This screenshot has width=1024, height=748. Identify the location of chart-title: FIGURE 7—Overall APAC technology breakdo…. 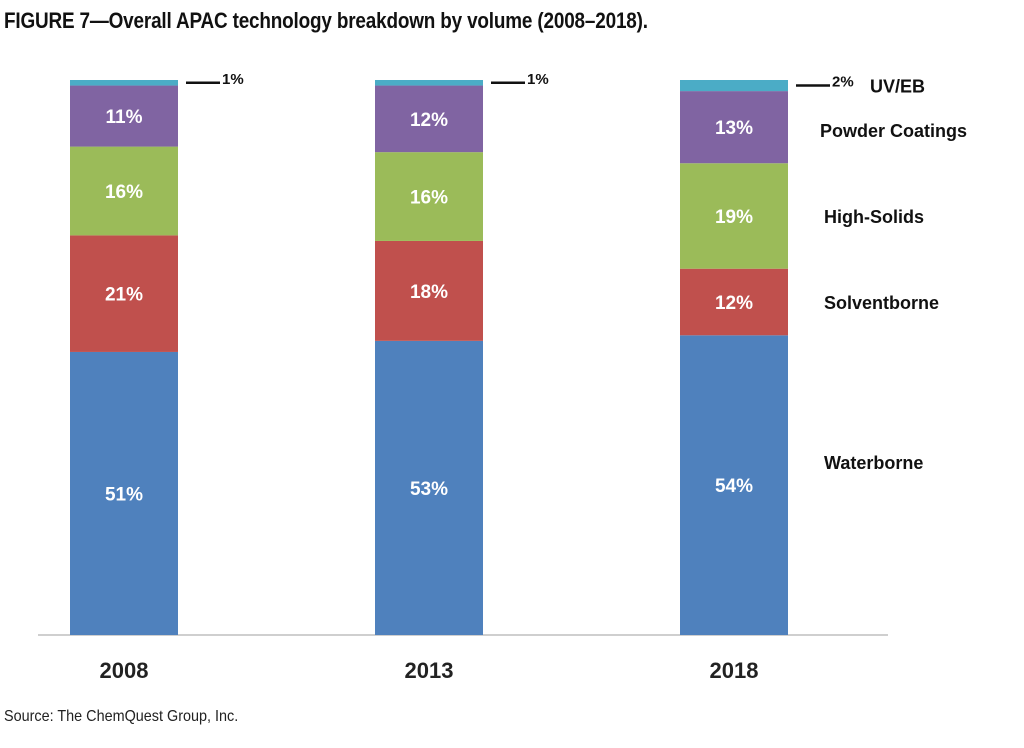
(326, 20).